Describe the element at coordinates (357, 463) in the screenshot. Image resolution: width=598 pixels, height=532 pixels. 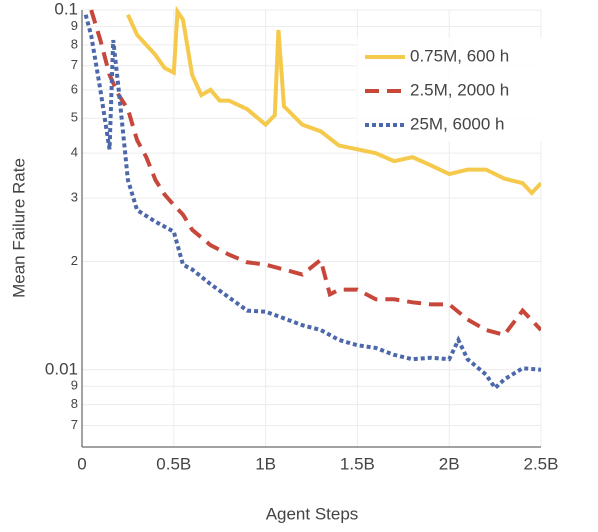
I see `x-tick-label: 1.5B` at that location.